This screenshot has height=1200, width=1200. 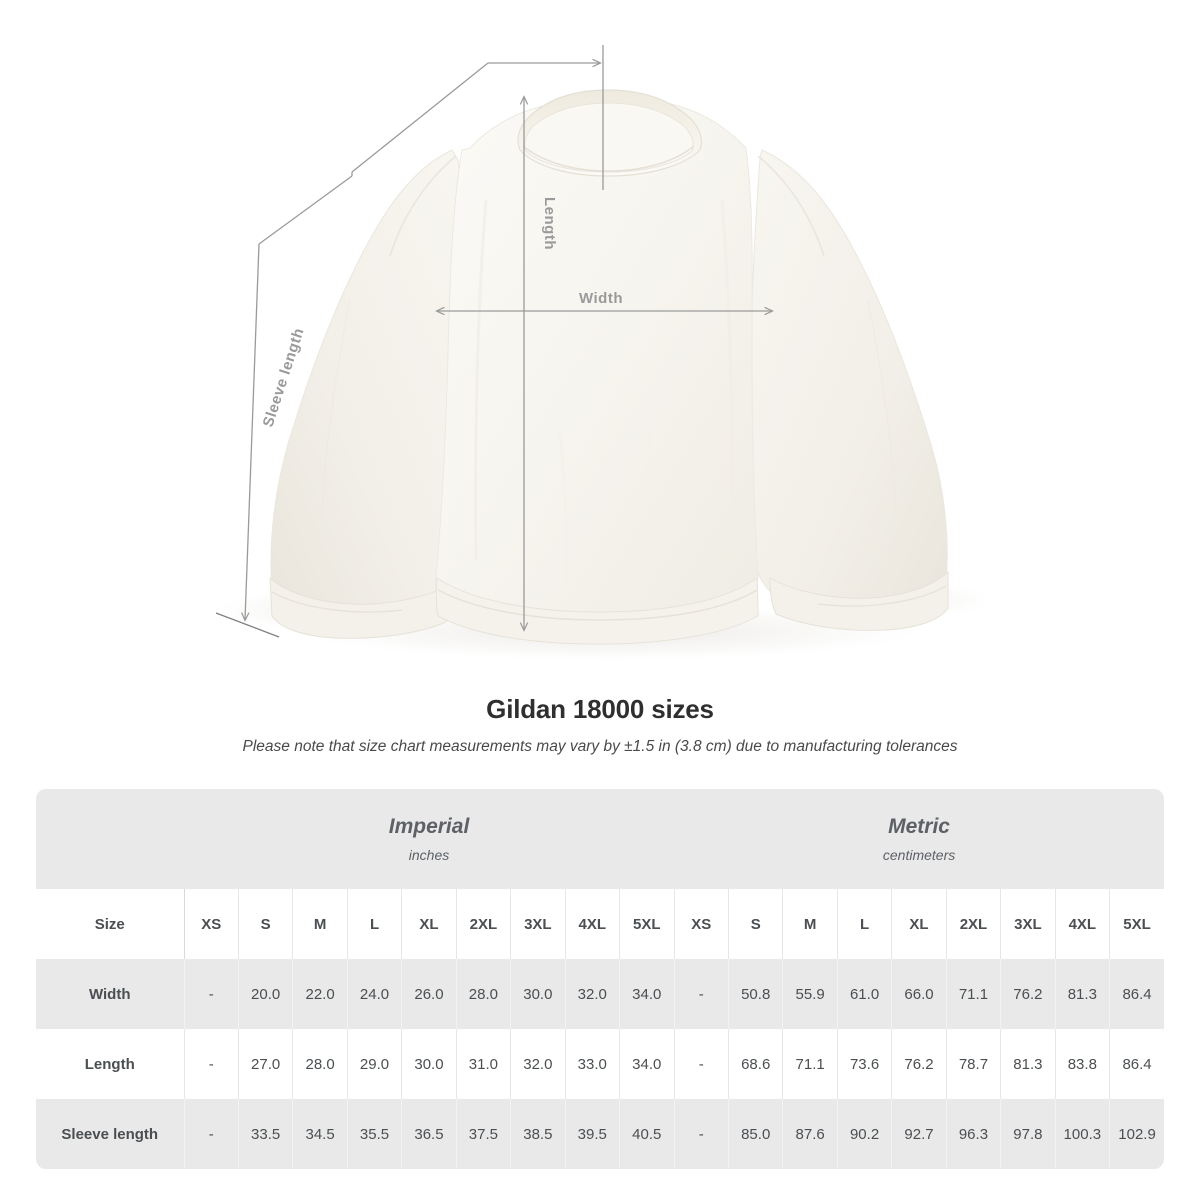 What do you see at coordinates (320, 994) in the screenshot?
I see `cell-width-imperial-m: 22.0` at bounding box center [320, 994].